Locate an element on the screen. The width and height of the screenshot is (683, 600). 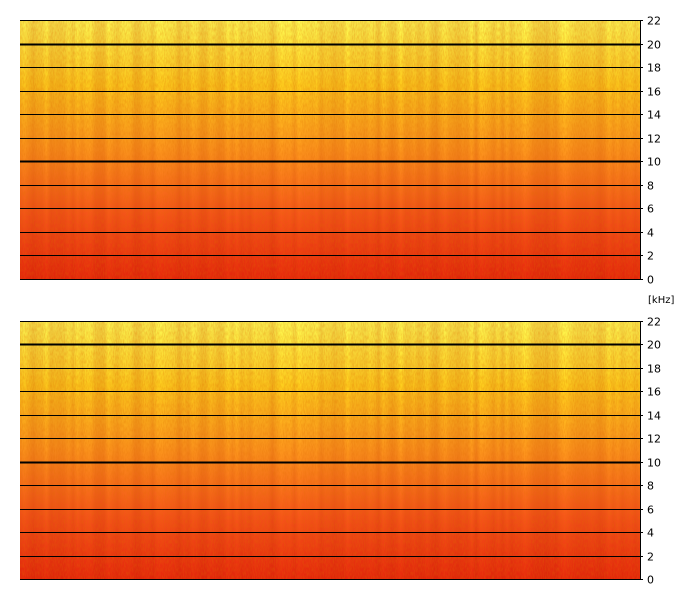
tick-label-top-10: 10 is located at coordinates (654, 162).